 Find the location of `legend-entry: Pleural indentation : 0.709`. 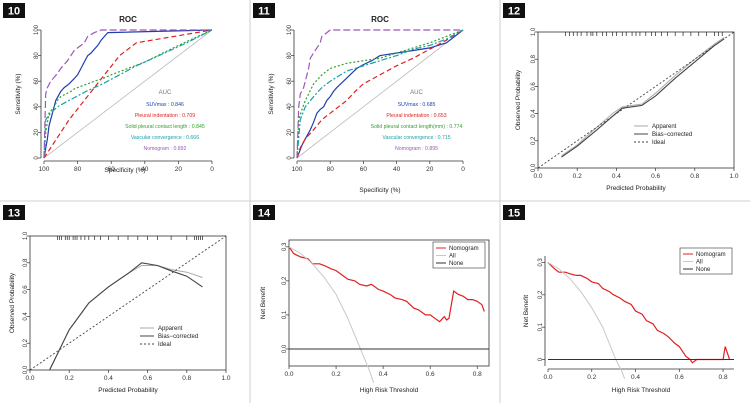

legend-entry: Pleural indentation : 0.709 is located at coordinates (165, 116).